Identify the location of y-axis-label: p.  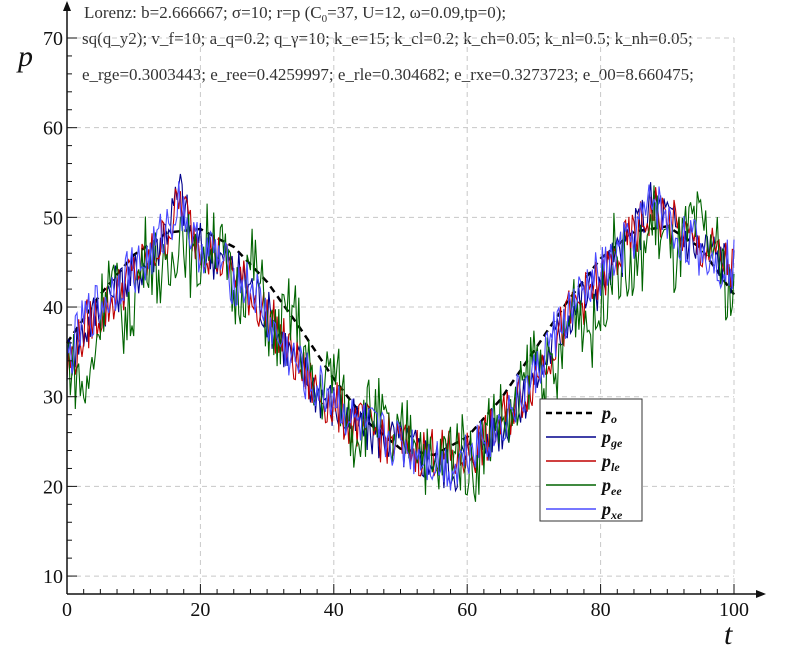
(24, 56).